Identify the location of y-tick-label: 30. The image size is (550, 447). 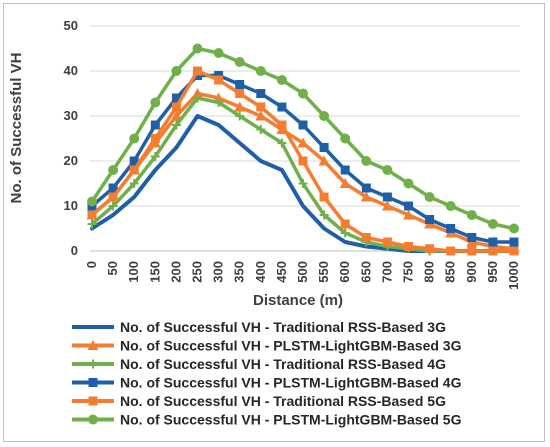
(71, 115).